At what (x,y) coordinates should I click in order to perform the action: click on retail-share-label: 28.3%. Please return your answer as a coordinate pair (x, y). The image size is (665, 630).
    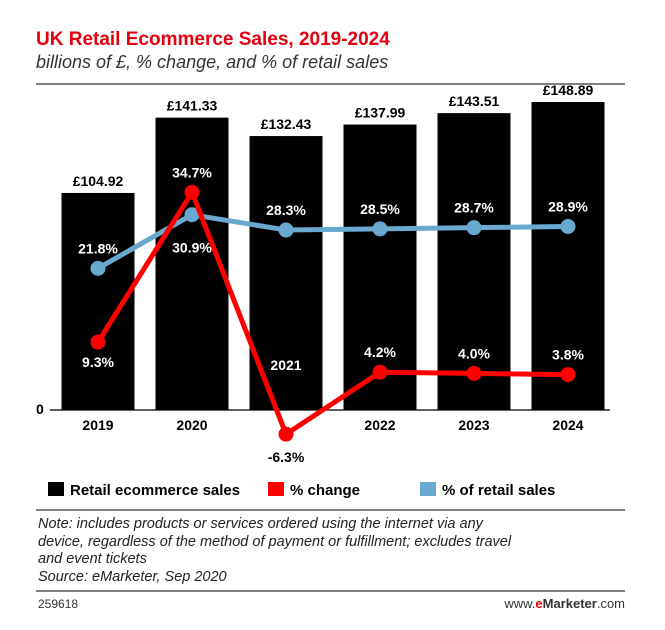
    Looking at the image, I should click on (286, 210).